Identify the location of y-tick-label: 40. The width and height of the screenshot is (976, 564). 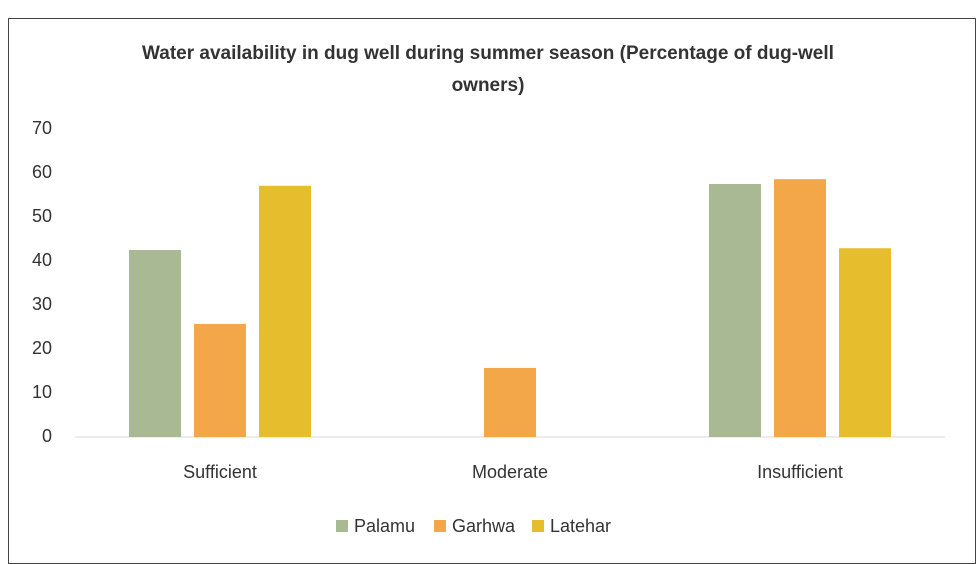
(42, 260).